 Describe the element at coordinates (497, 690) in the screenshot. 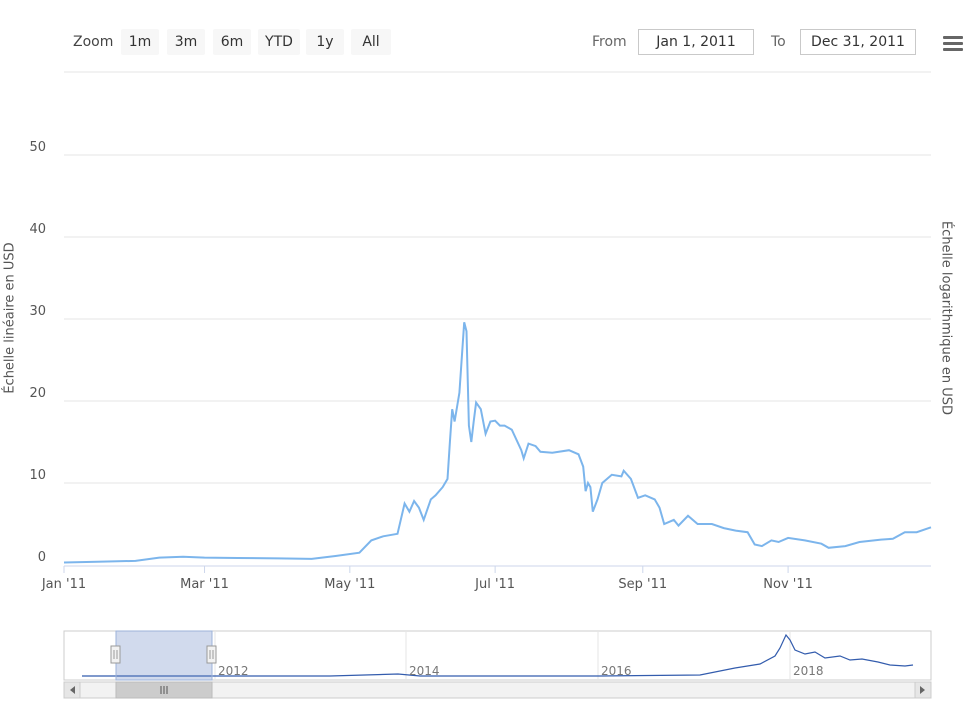

I see `scrollbar` at that location.